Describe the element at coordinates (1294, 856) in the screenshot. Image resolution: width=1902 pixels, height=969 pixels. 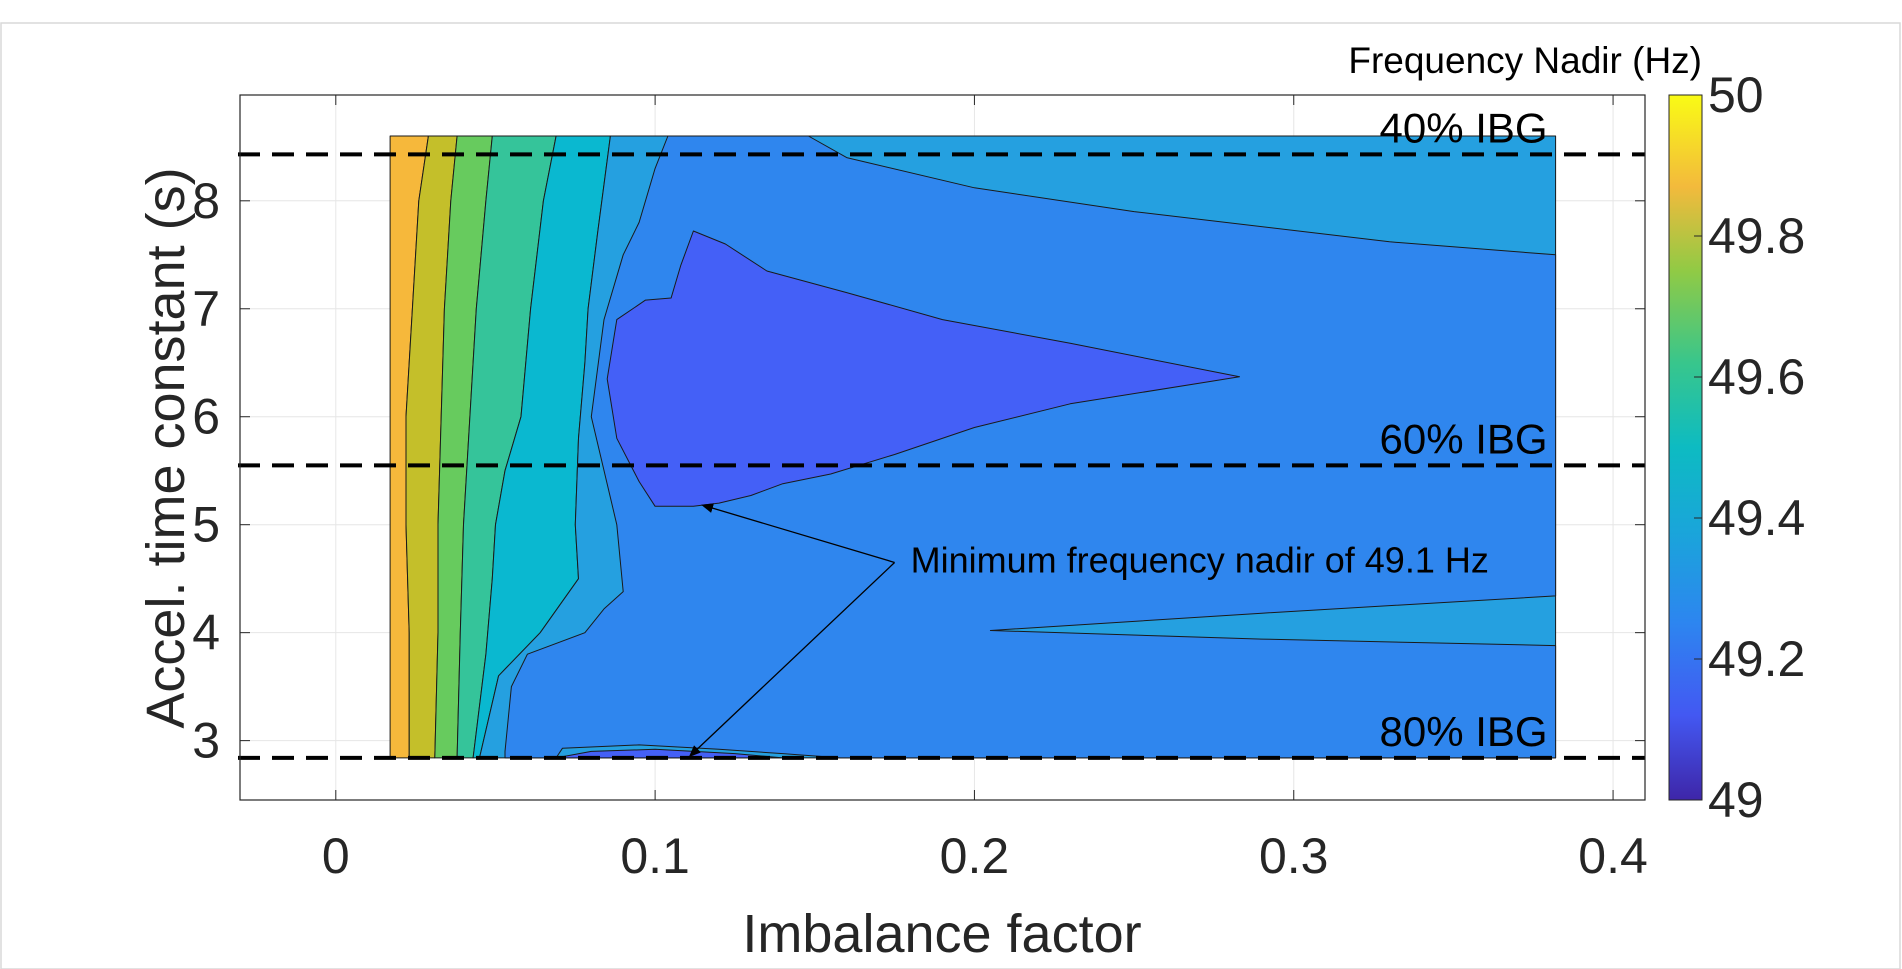
I see `x-tick-label-3: 0.3` at that location.